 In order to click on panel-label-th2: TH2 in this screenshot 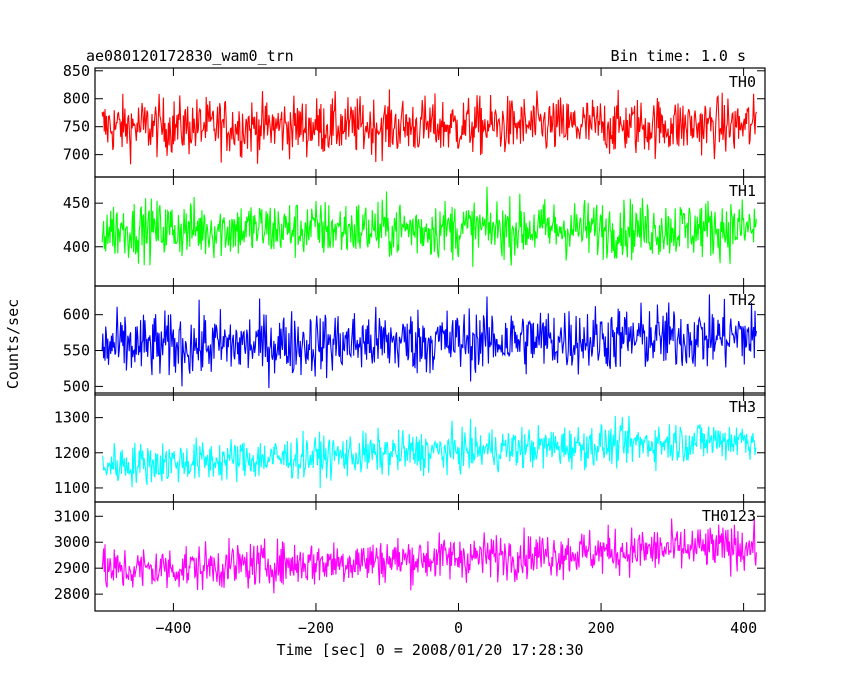, I will do `click(742, 300)`.